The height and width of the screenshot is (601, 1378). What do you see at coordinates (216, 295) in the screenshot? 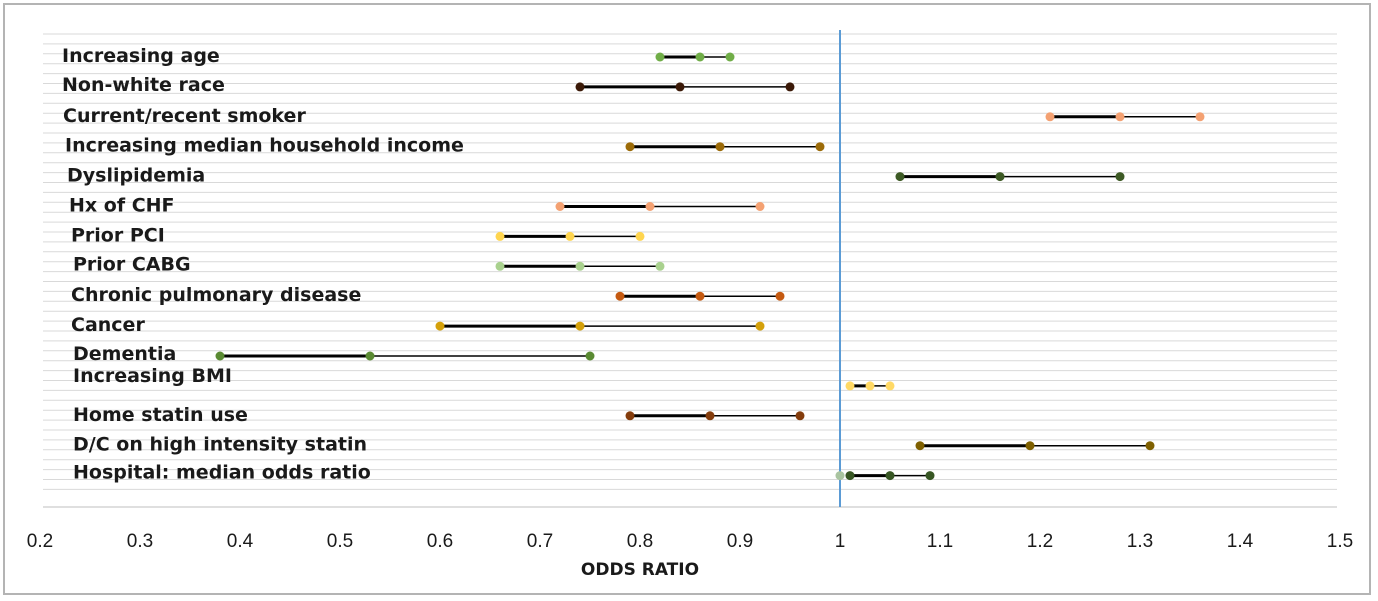
I see `category-label: Chronic pulmonary disease` at bounding box center [216, 295].